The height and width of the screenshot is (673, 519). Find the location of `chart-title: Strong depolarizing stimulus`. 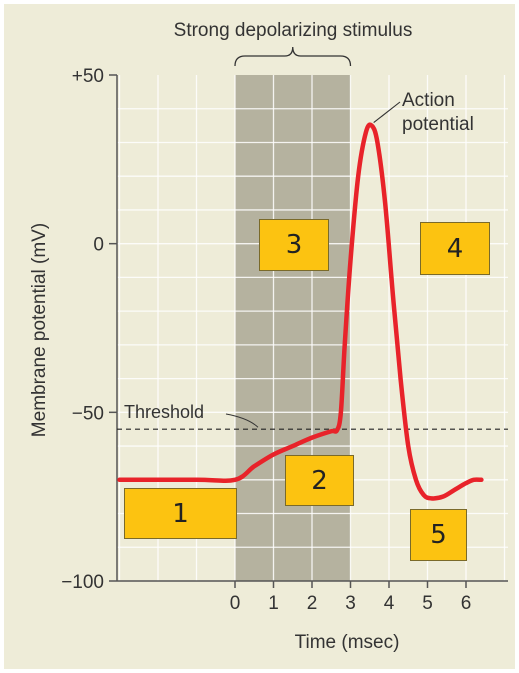

chart-title: Strong depolarizing stimulus is located at coordinates (293, 30).